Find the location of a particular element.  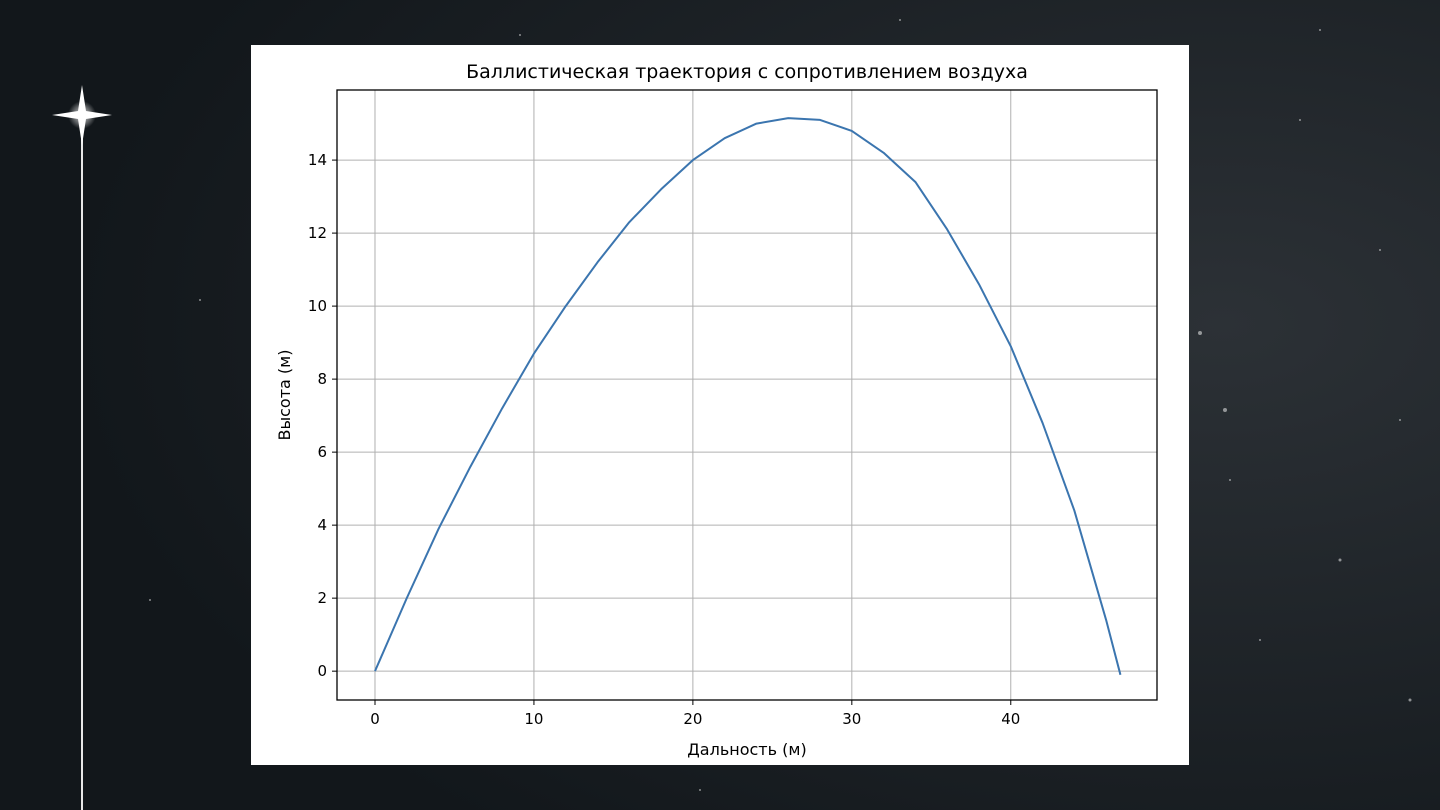

star is located at coordinates (82, 115).